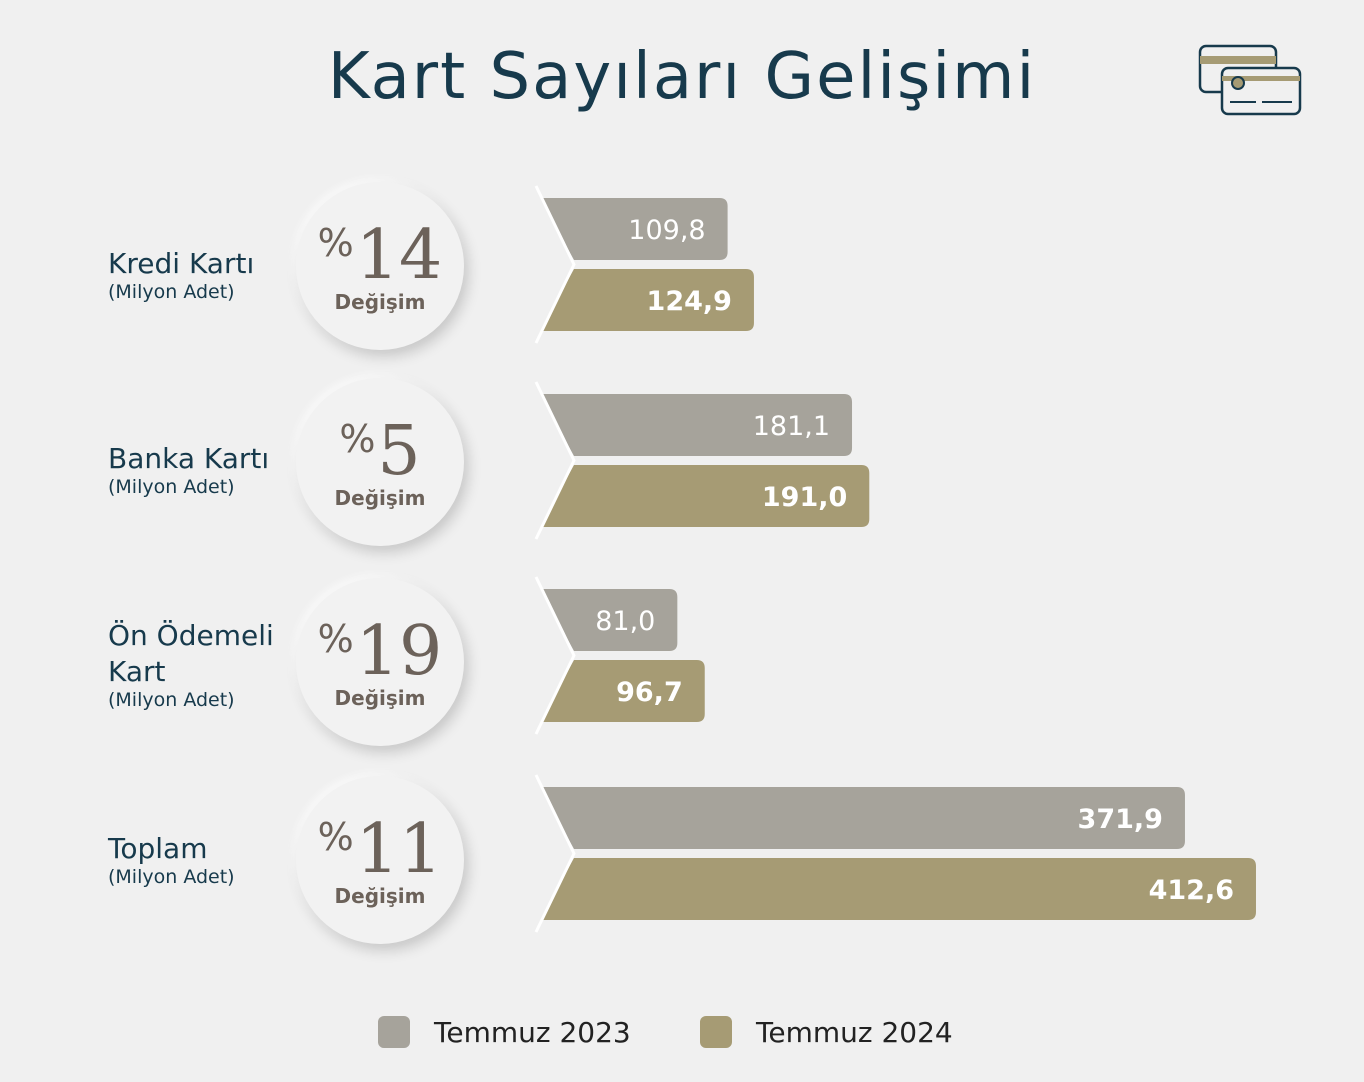 The image size is (1364, 1082). I want to click on category-name: Kredi Kartı, so click(181, 263).